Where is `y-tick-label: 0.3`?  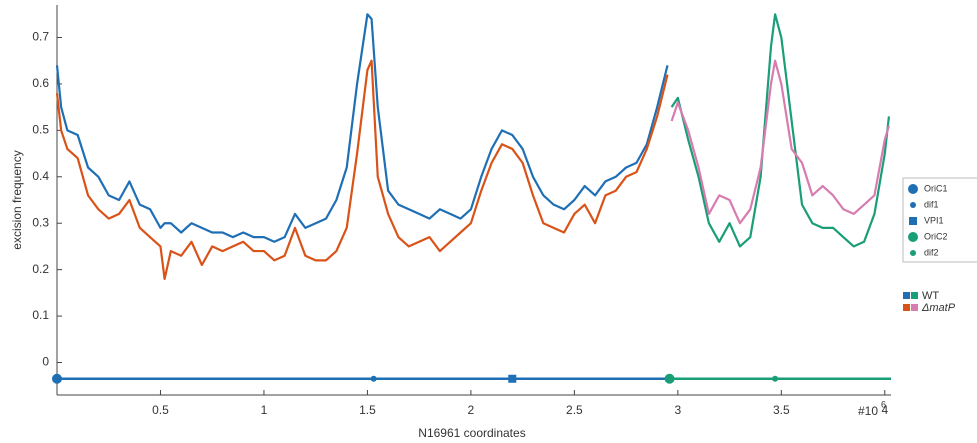 y-tick-label: 0.3 is located at coordinates (40, 222).